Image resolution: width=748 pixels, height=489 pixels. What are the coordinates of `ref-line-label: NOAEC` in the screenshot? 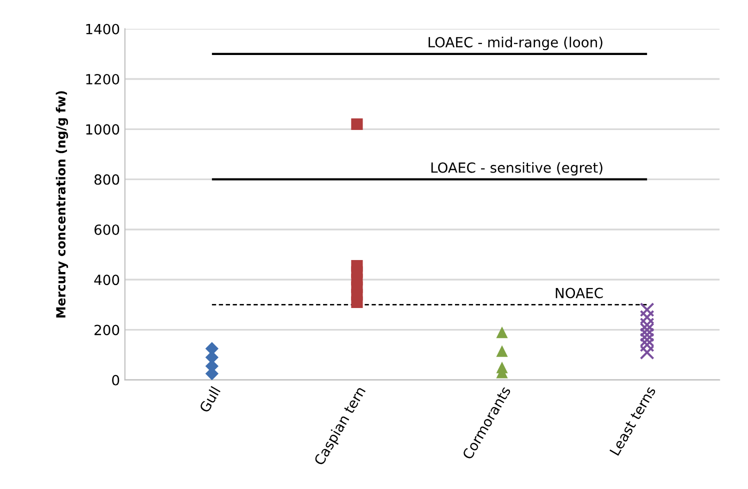 It's located at (579, 293).